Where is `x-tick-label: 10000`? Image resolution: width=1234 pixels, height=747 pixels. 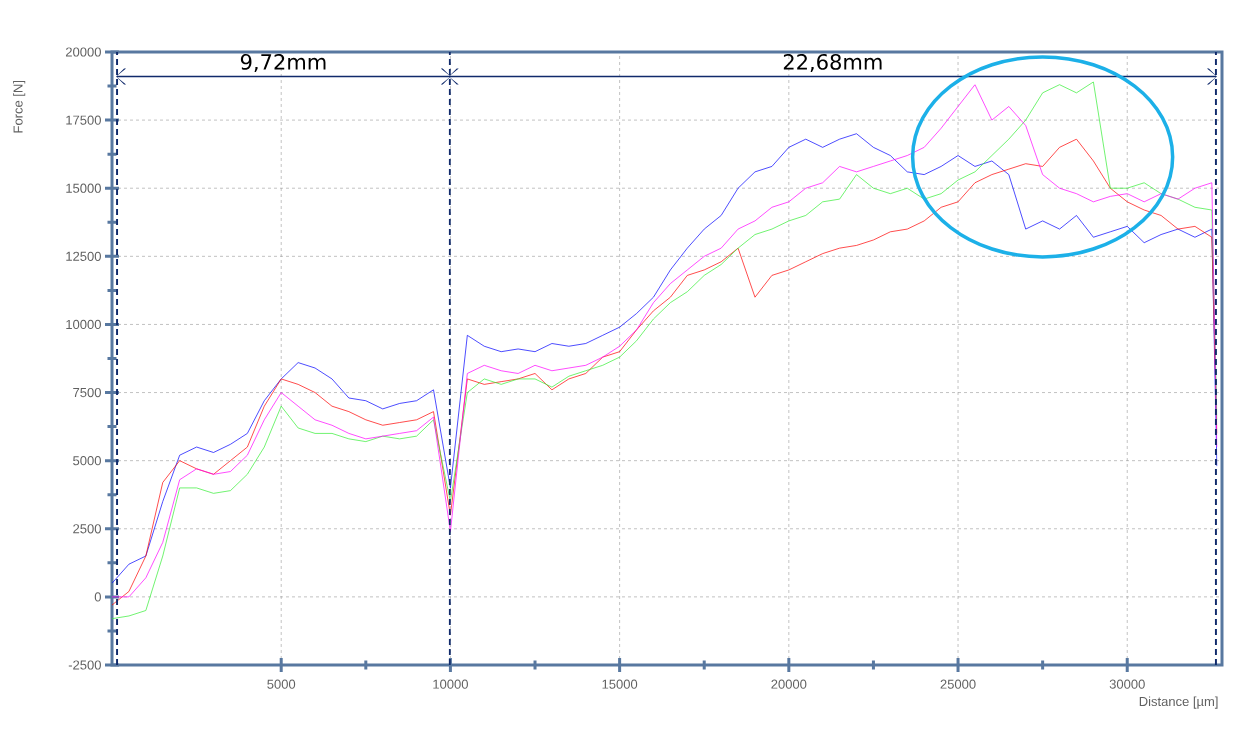 x-tick-label: 10000 is located at coordinates (450, 684).